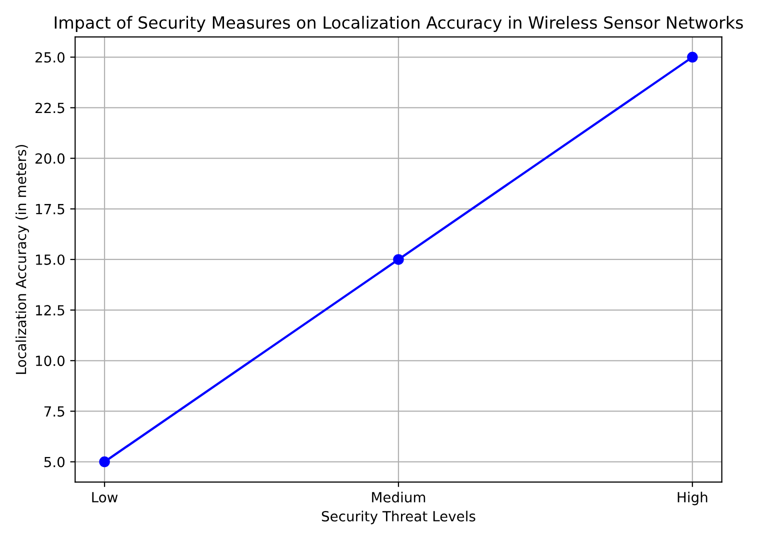  Describe the element at coordinates (399, 517) in the screenshot. I see `x-axis-title: Security Threat Levels` at that location.